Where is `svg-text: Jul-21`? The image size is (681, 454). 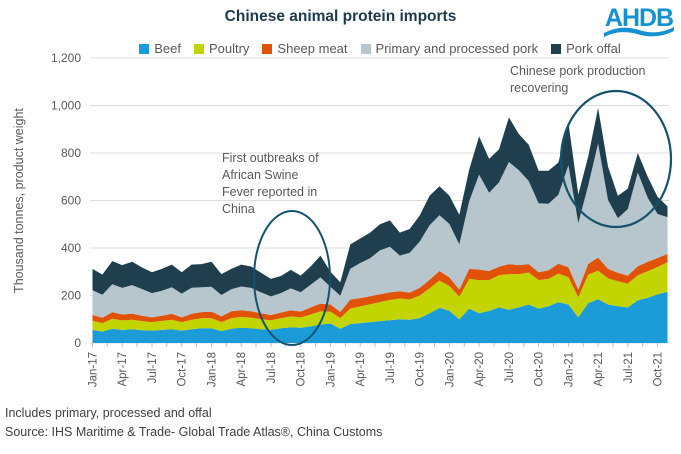
svg-text: Jul-21 is located at coordinates (629, 367).